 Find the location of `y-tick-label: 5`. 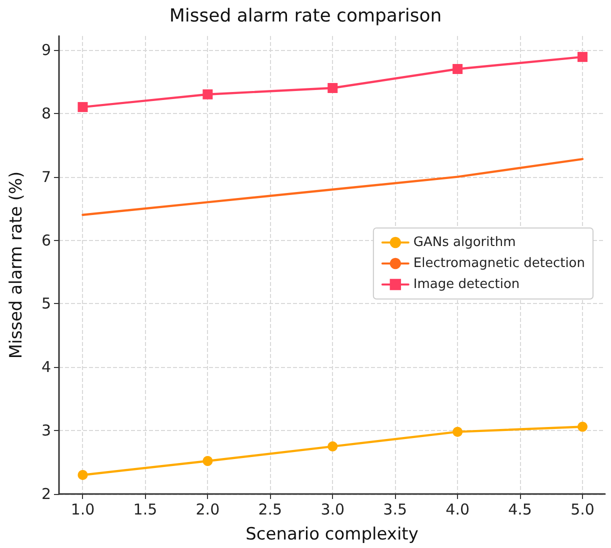

y-tick-label: 5 is located at coordinates (46, 303).